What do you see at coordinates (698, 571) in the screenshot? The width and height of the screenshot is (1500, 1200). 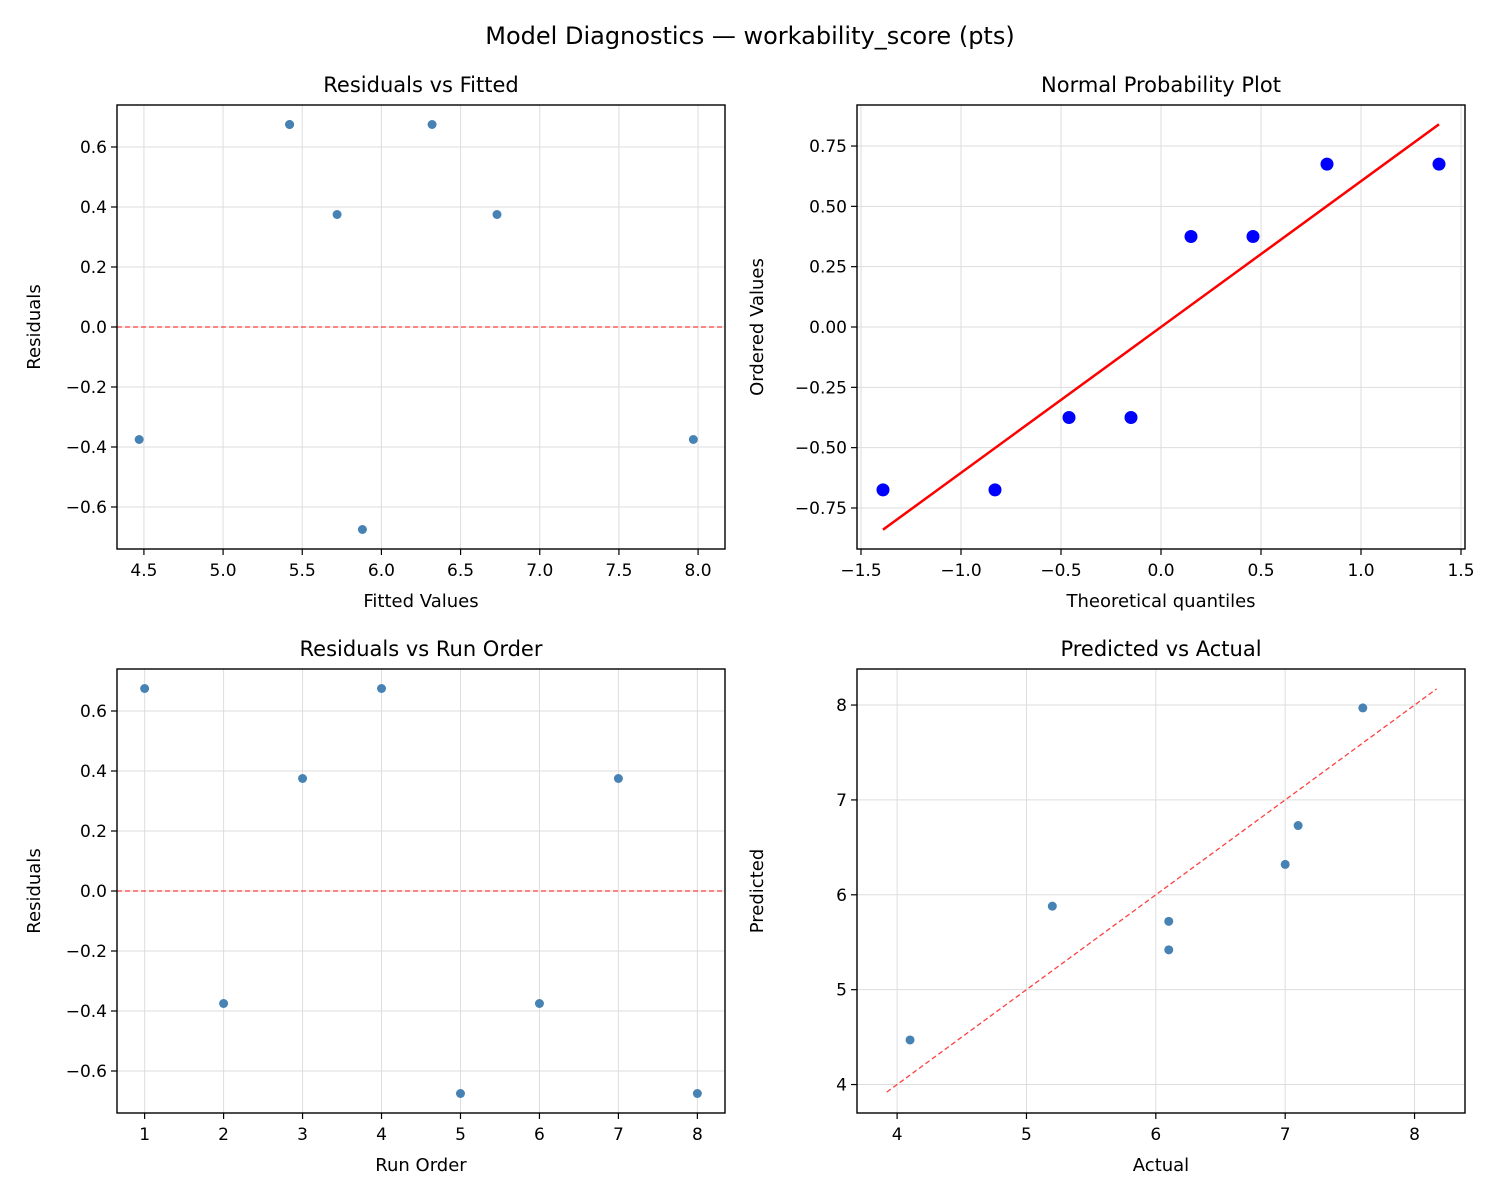 I see `x-tick-label: 8.0` at bounding box center [698, 571].